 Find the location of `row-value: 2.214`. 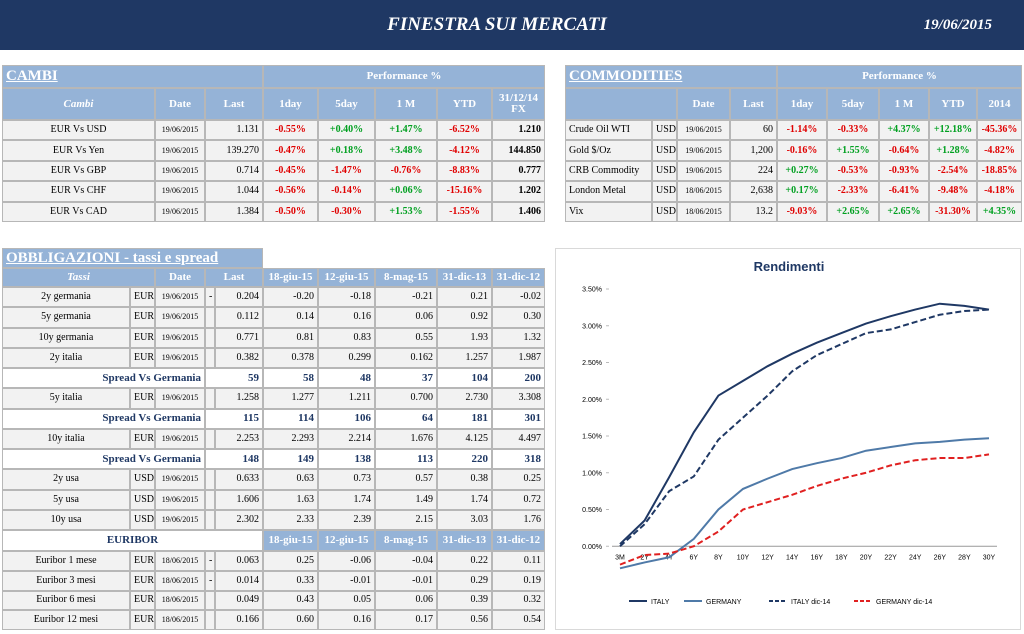

row-value: 2.214 is located at coordinates (346, 438).